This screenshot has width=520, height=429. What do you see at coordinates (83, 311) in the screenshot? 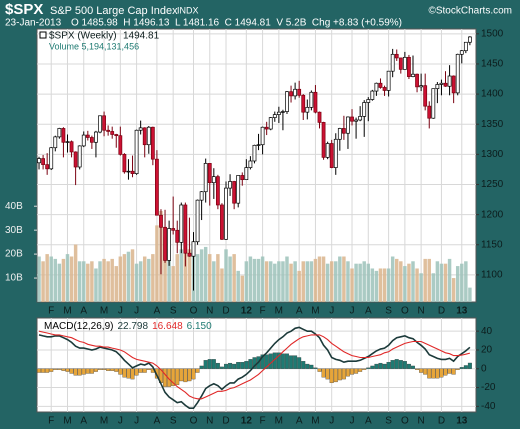
I see `x-tick-label: A` at bounding box center [83, 311].